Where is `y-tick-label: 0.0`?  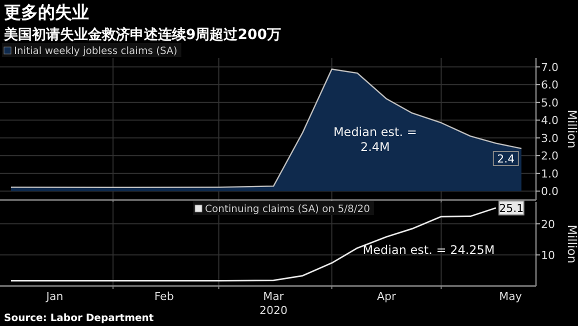
y-tick-label: 0.0 is located at coordinates (549, 191).